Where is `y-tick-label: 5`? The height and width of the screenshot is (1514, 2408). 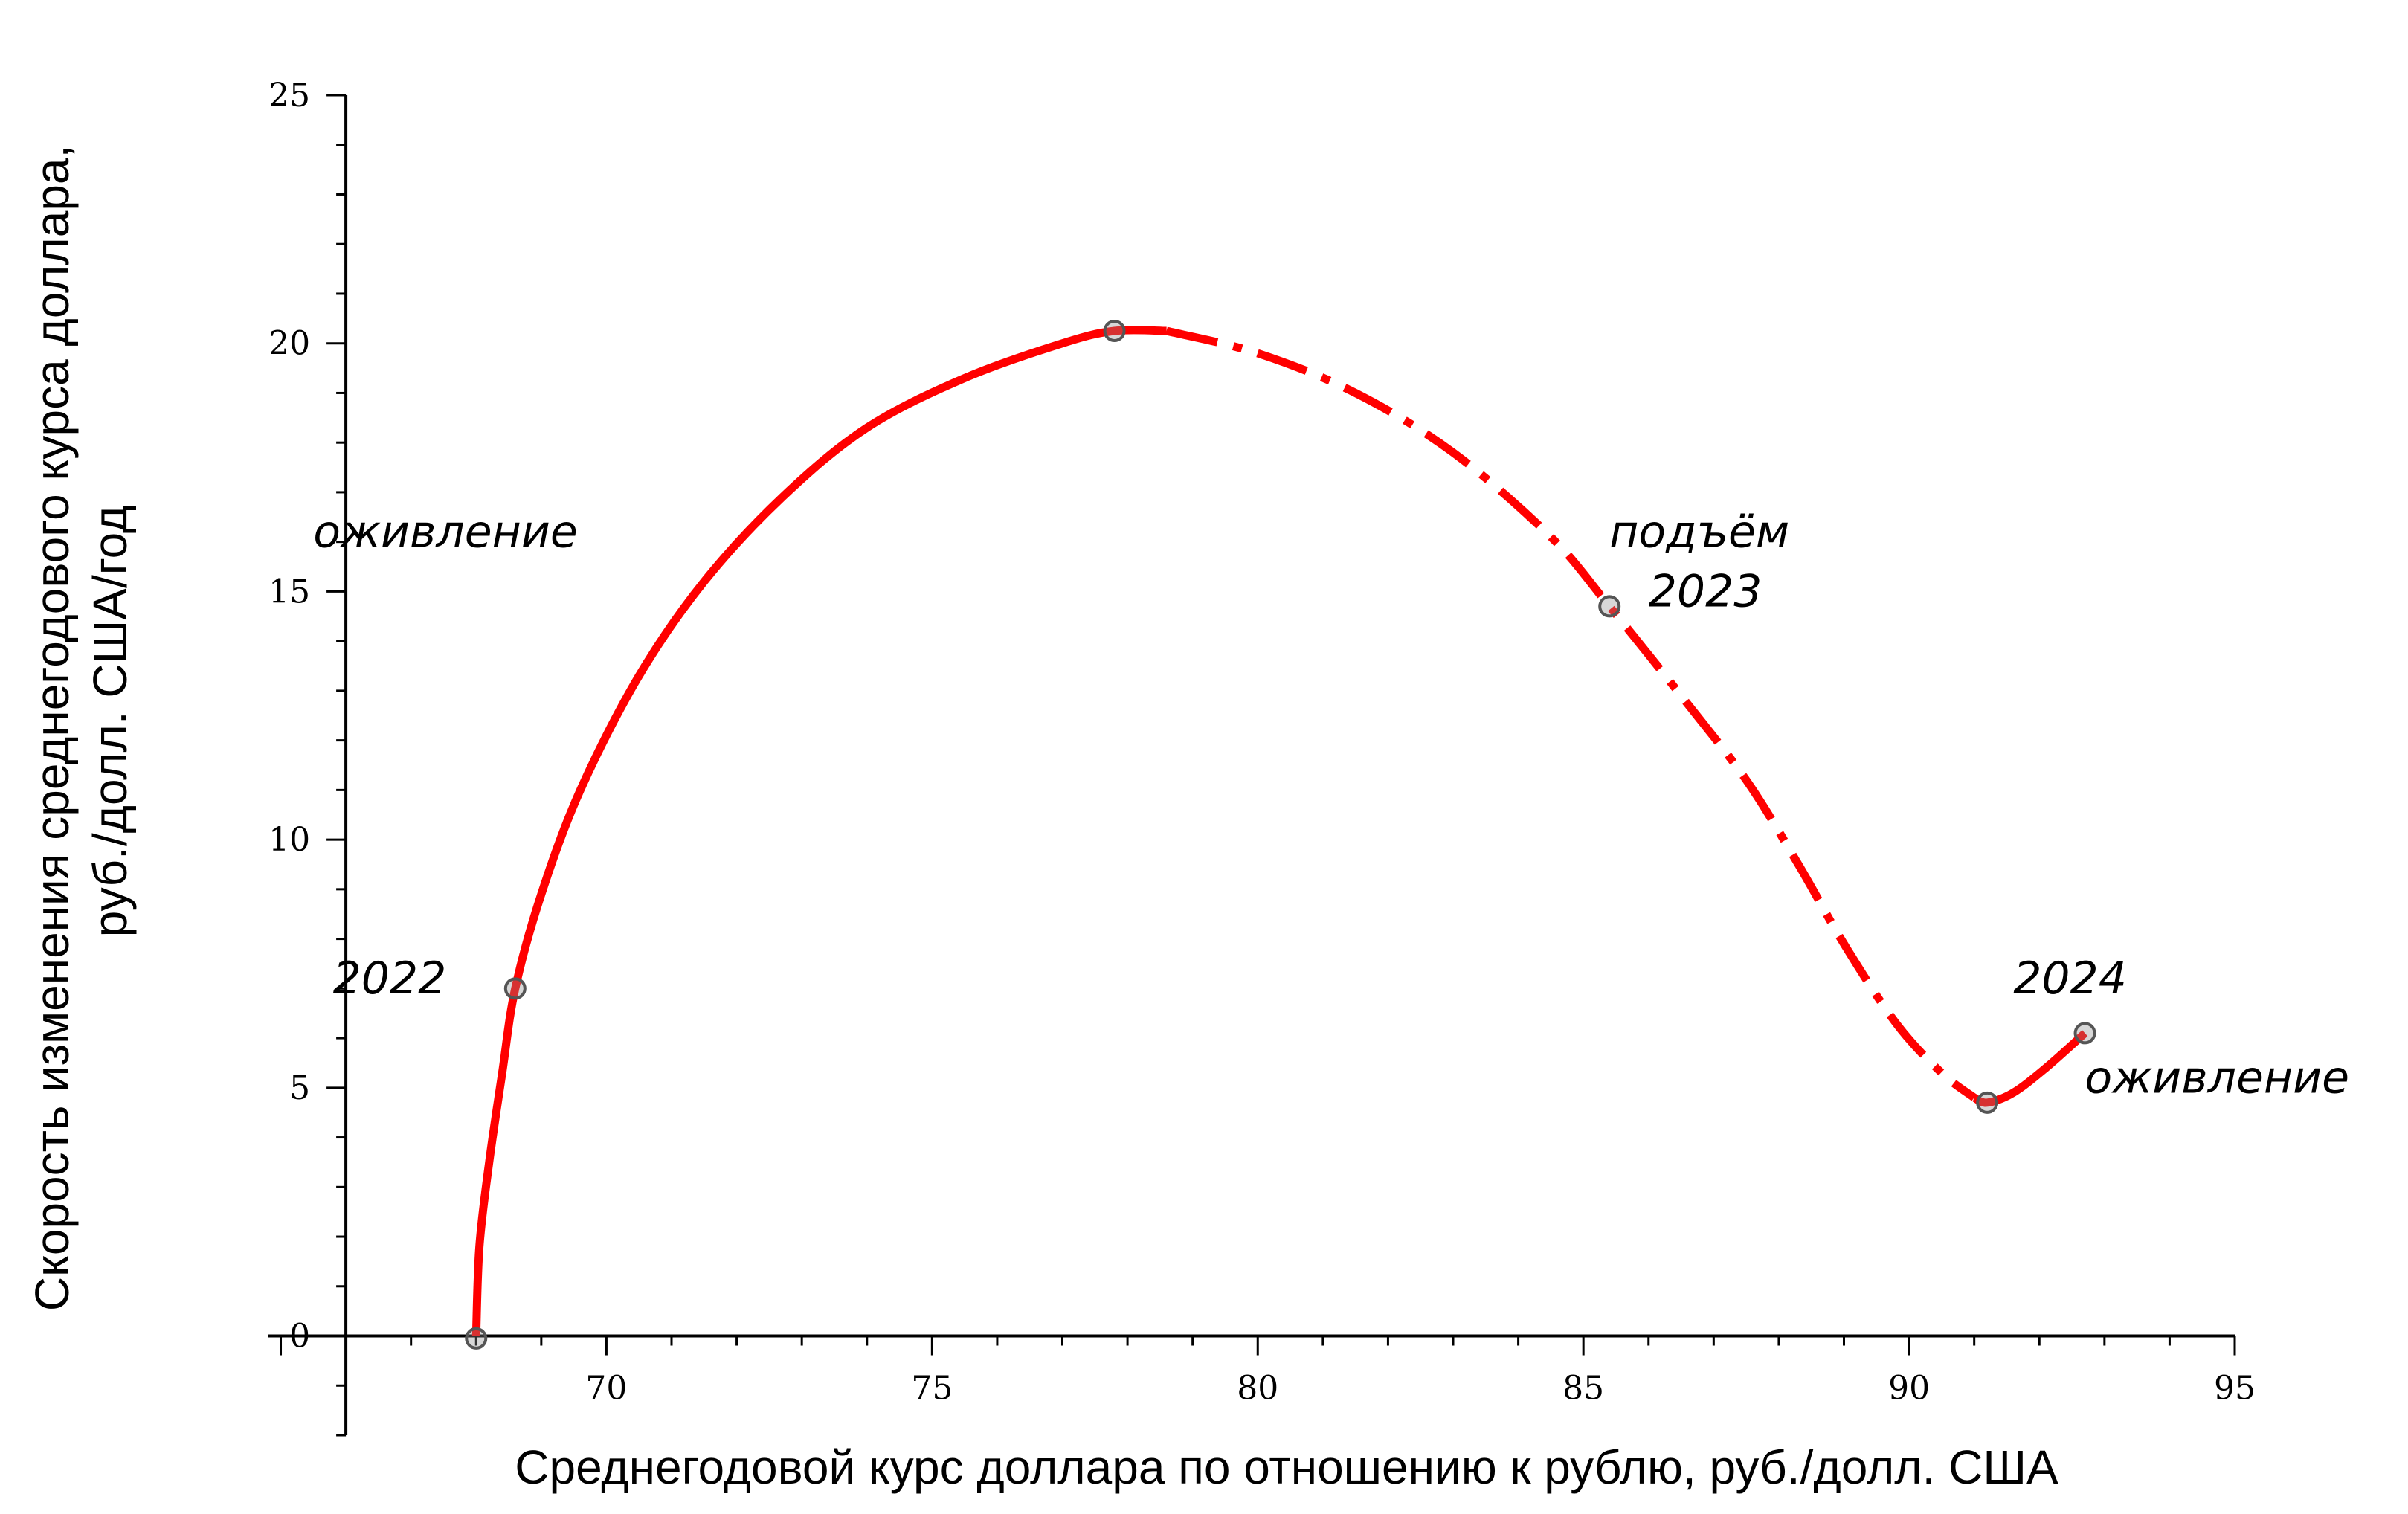
y-tick-label: 5 is located at coordinates (299, 1088).